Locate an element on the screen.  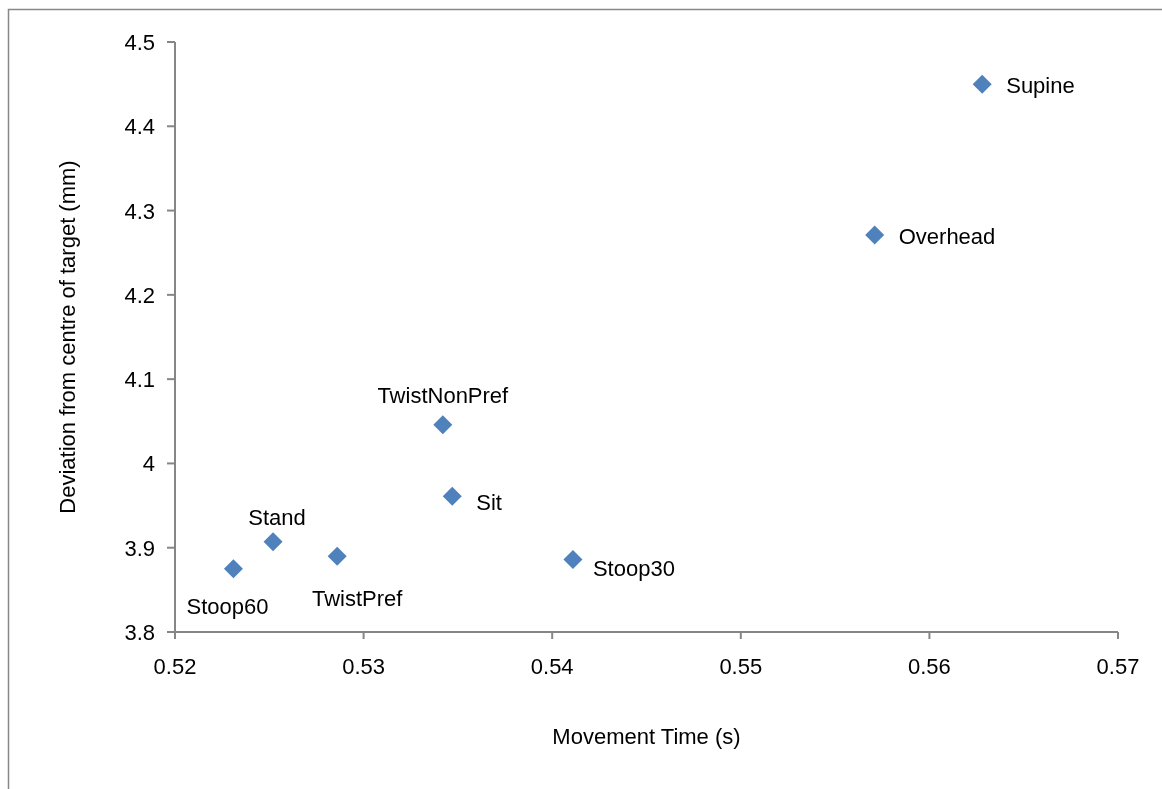
x-tick-label: 0.54 is located at coordinates (552, 666).